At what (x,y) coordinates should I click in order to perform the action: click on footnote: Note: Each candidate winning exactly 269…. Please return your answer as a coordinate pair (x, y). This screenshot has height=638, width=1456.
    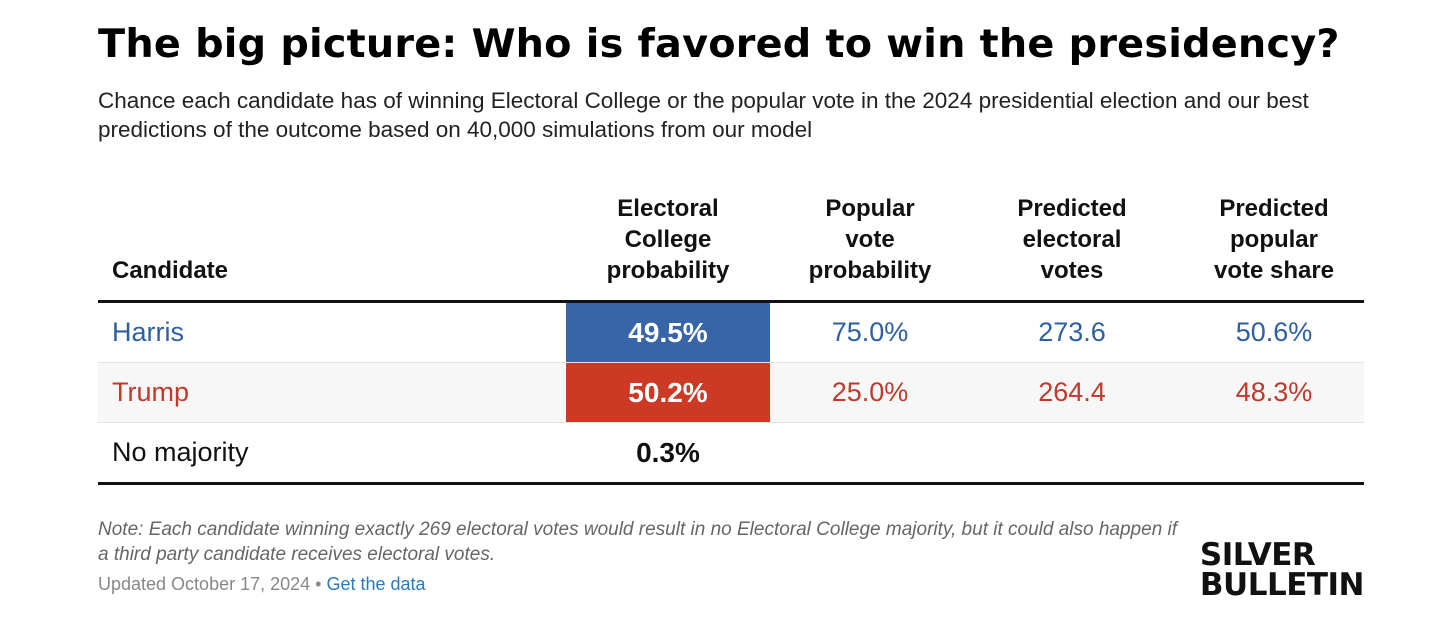
    Looking at the image, I should click on (638, 542).